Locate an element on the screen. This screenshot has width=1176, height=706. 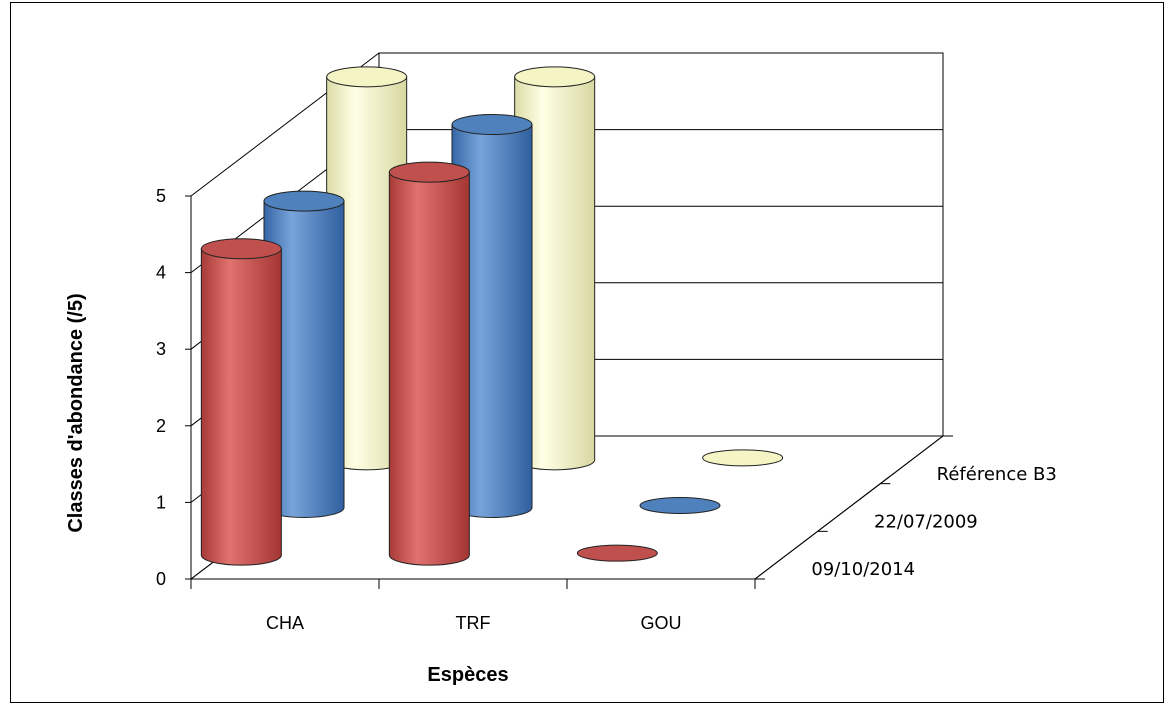
x-category-label: GOU is located at coordinates (660, 623).